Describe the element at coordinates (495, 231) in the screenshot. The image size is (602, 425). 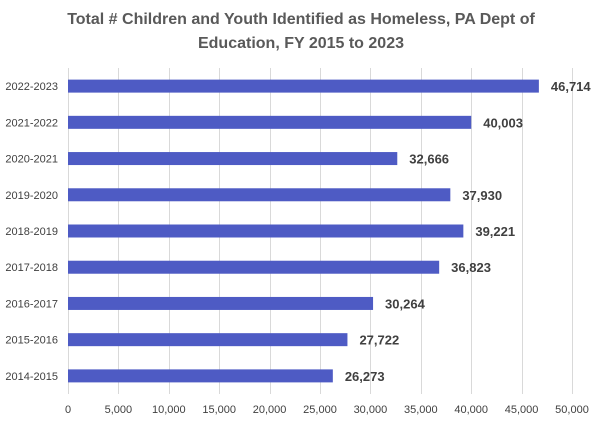
I see `data-label: 39,221` at that location.